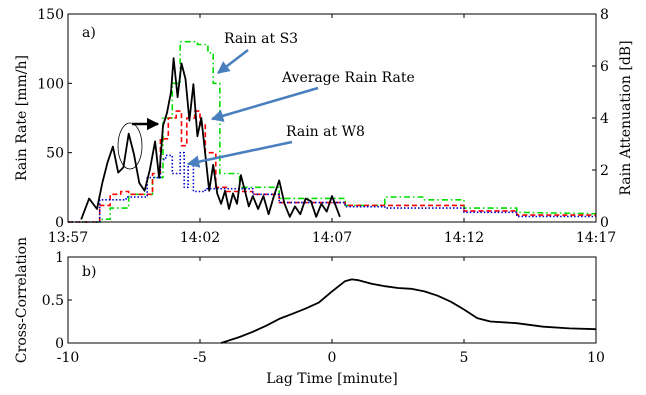 This screenshot has width=646, height=395. What do you see at coordinates (200, 238) in the screenshot?
I see `x-tick-label: 14:02` at bounding box center [200, 238].